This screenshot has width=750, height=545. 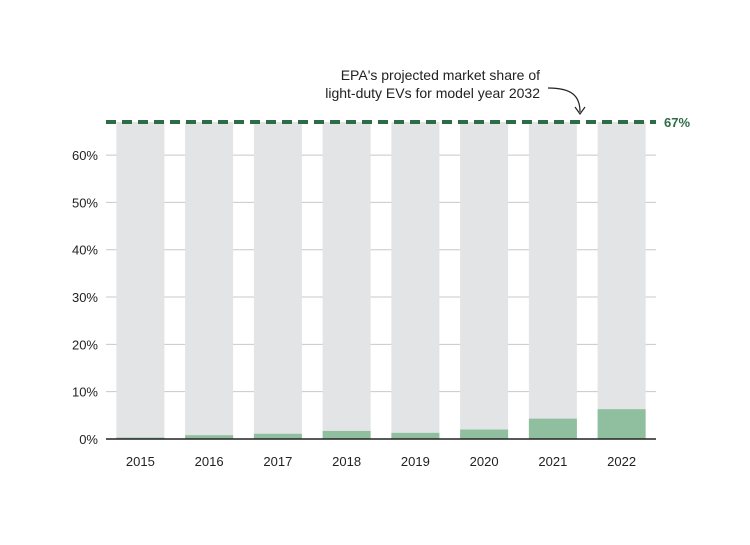 I want to click on x-tick-label-2020: 2020, so click(x=484, y=461).